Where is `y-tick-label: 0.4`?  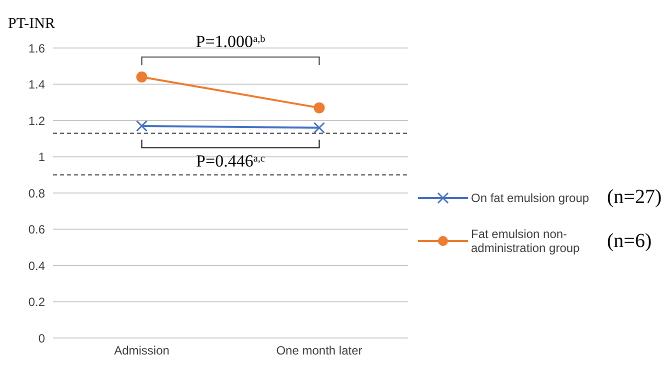 y-tick-label: 0.4 is located at coordinates (37, 265).